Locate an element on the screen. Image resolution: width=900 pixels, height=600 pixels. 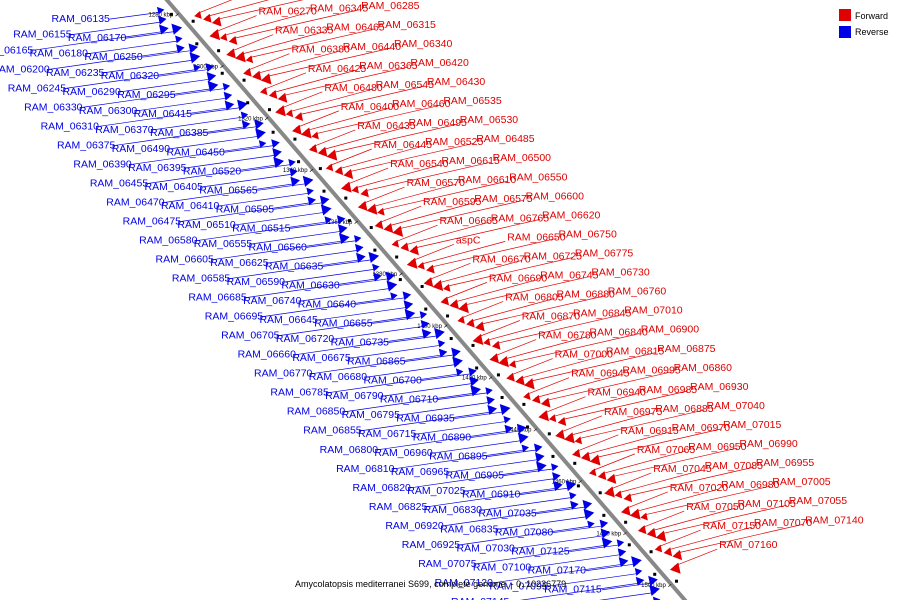
reverse-gene-label: RAM_06405 is located at coordinates (174, 187).